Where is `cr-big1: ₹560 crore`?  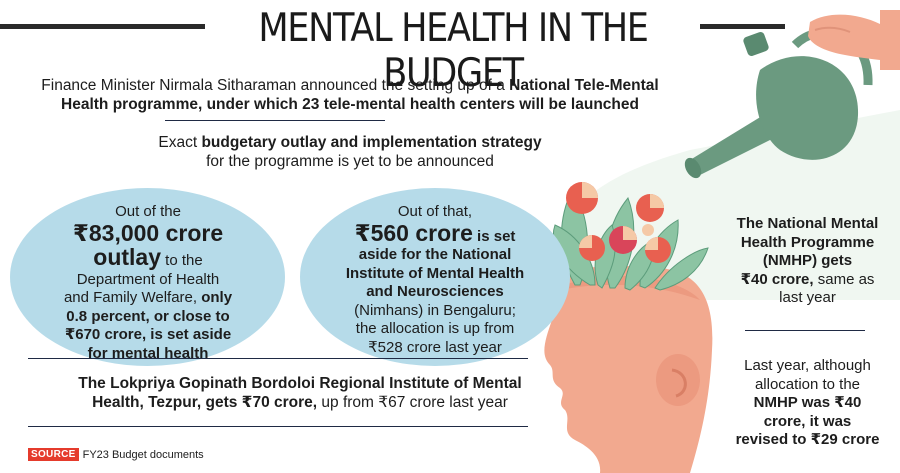
cr-big1: ₹560 crore is located at coordinates (413, 232).